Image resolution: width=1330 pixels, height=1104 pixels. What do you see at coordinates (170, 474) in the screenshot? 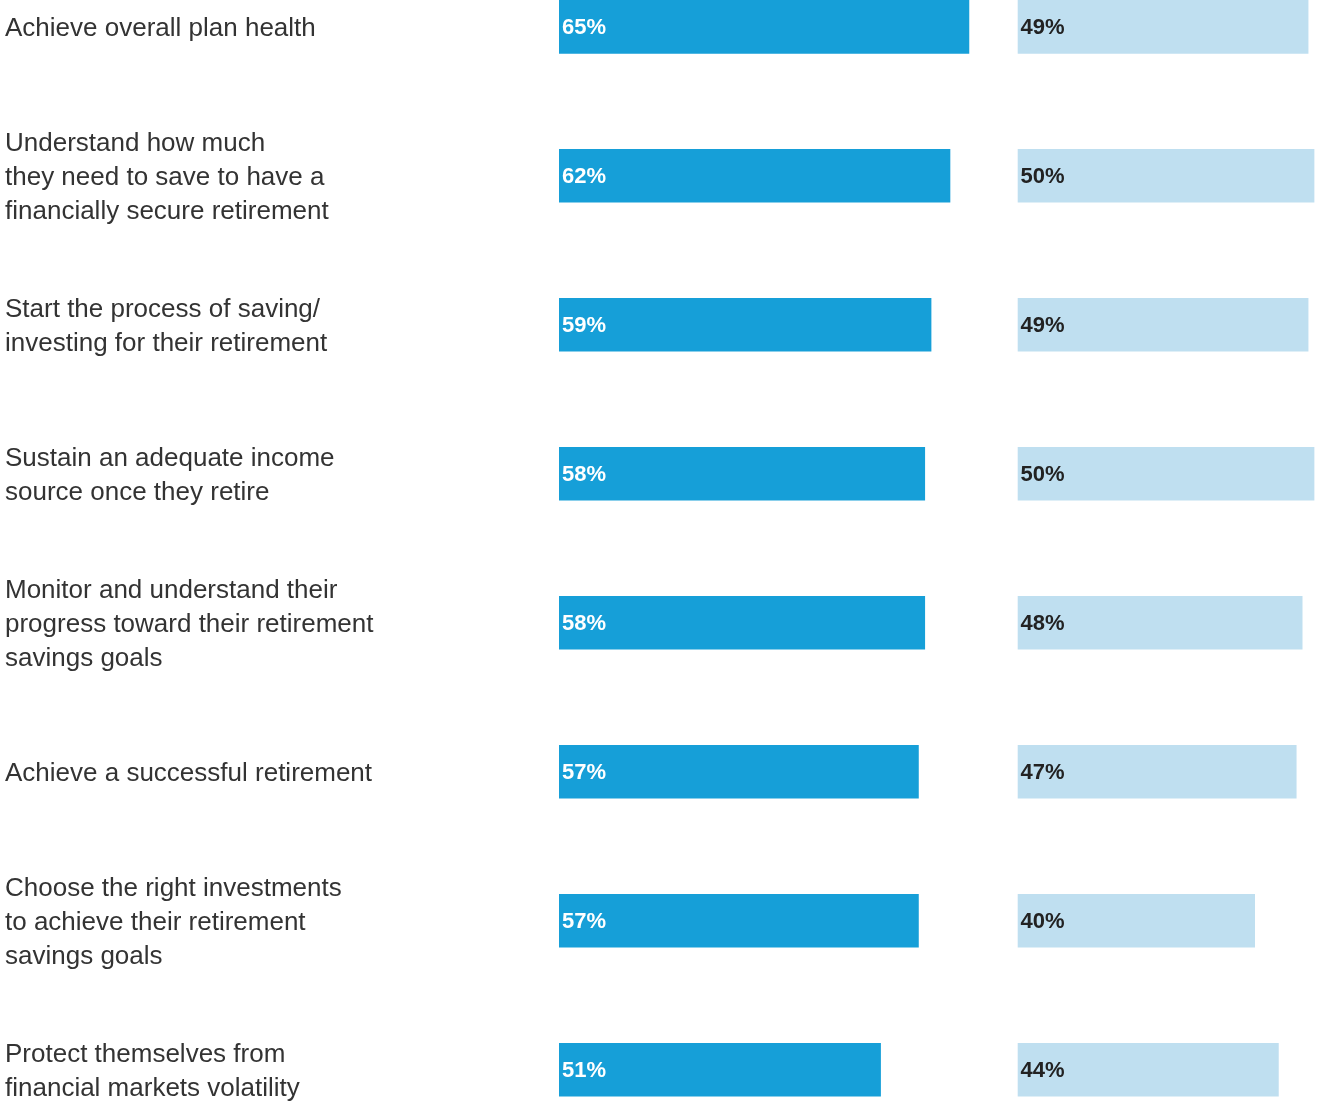
I see `y-tick-label: Sustain an adequate income source once they retire` at bounding box center [170, 474].